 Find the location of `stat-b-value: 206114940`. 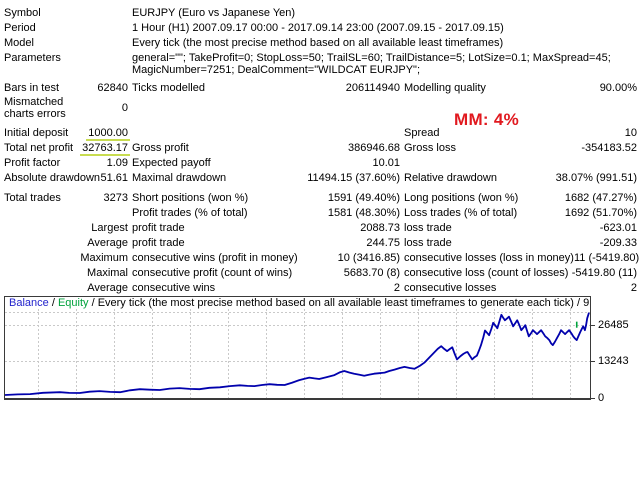

stat-b-value: 206114940 is located at coordinates (372, 88).